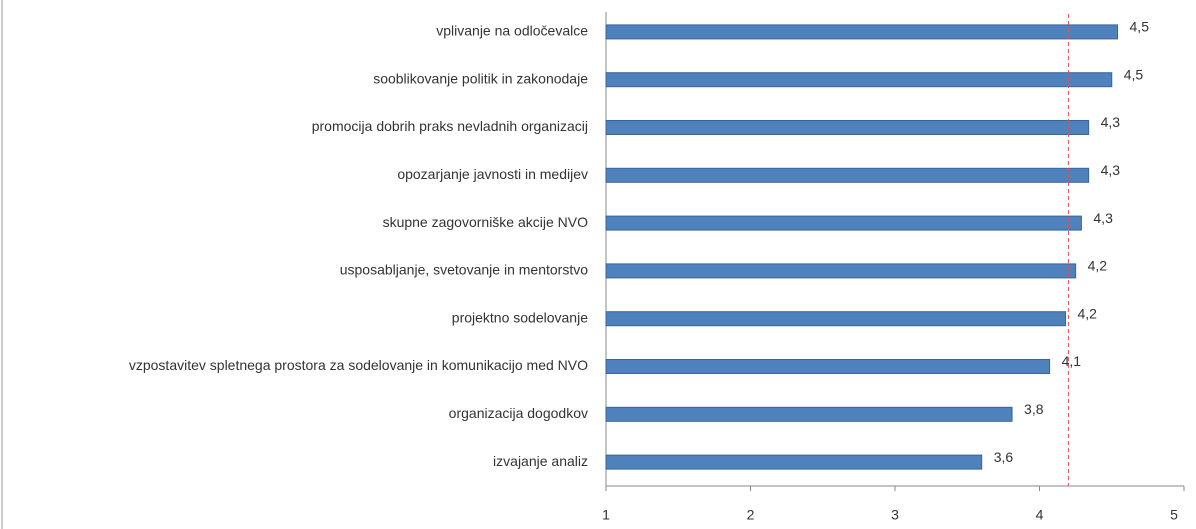  I want to click on category-label: vplivanje na odločevalce, so click(512, 31).